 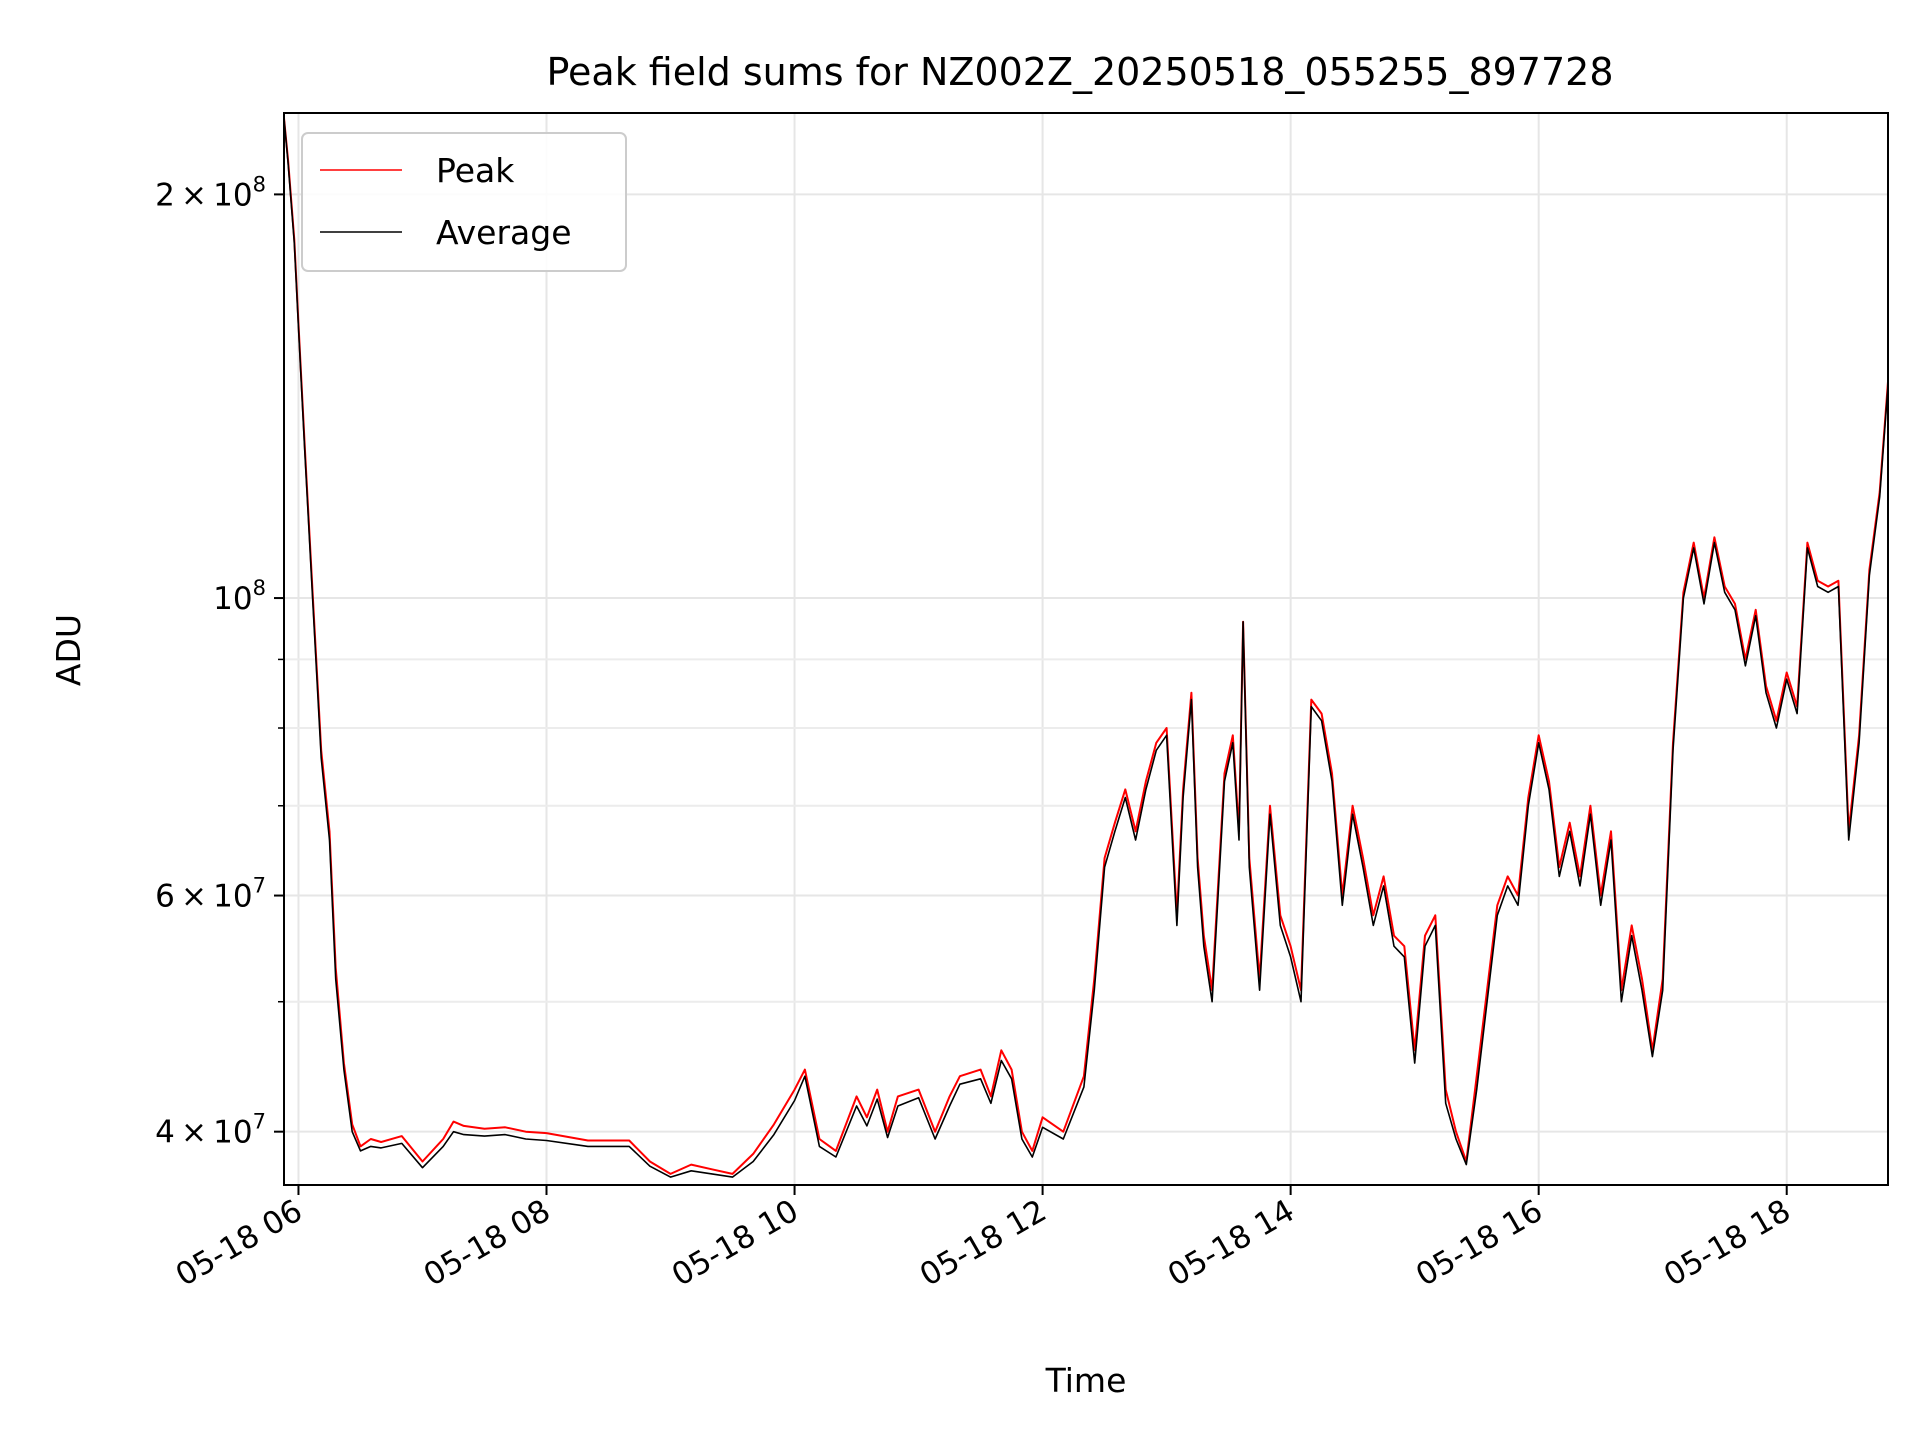 I want to click on y-axis-label: ADU, so click(x=68, y=650).